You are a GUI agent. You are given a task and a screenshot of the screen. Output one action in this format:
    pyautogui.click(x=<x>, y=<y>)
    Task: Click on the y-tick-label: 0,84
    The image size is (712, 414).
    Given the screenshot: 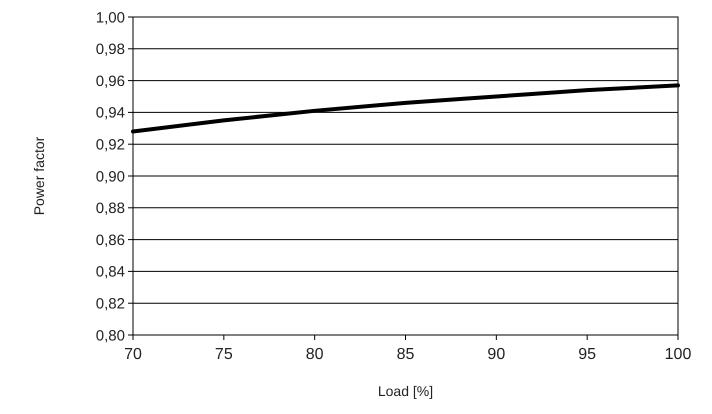 What is the action you would take?
    pyautogui.click(x=110, y=272)
    